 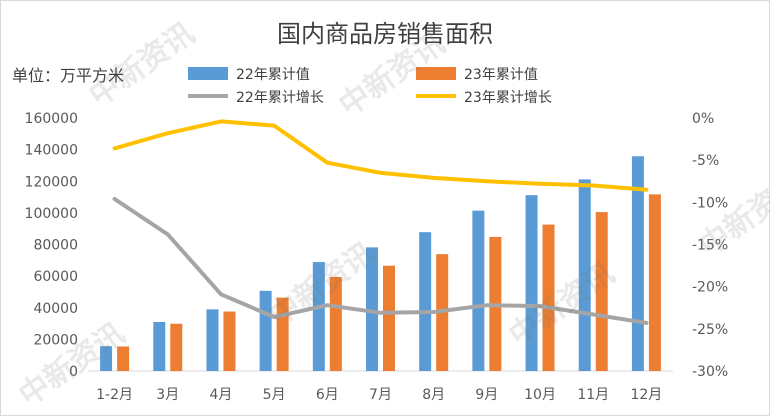 What do you see at coordinates (327, 395) in the screenshot?
I see `x-tick-label: 6月` at bounding box center [327, 395].